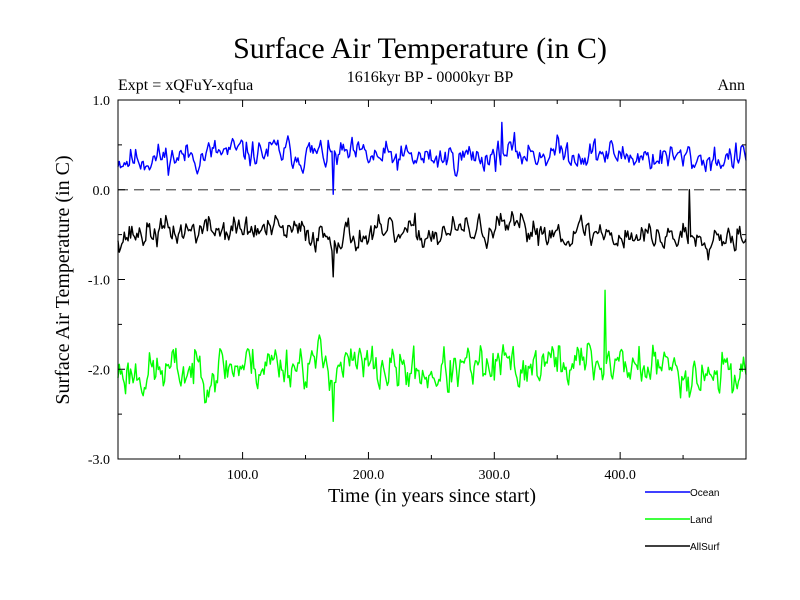 The width and height of the screenshot is (800, 600). I want to click on series-line-ocean, so click(432, 158).